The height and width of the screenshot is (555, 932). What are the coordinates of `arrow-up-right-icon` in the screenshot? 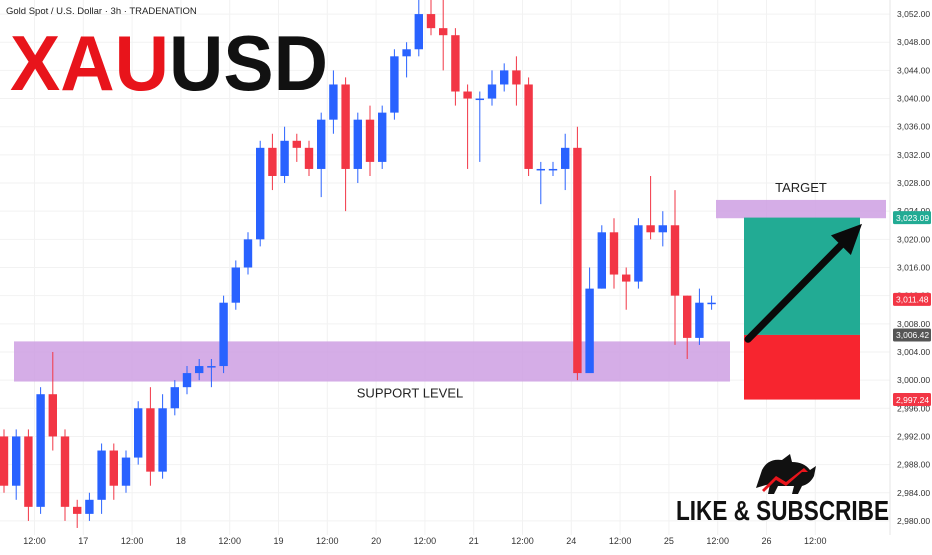 It's located at (803, 283).